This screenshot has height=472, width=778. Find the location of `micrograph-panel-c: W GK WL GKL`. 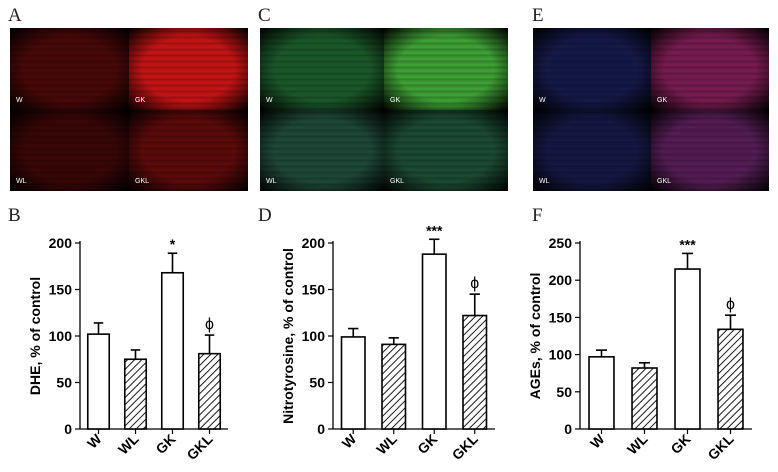

micrograph-panel-c: W GK WL GKL is located at coordinates (384, 109).